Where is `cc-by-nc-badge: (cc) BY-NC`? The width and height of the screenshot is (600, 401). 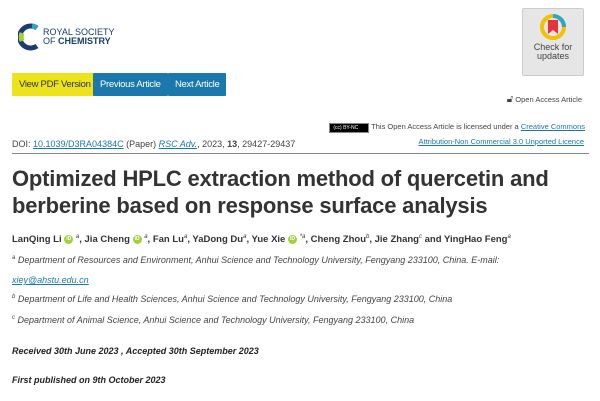
cc-by-nc-badge: (cc) BY-NC is located at coordinates (349, 128).